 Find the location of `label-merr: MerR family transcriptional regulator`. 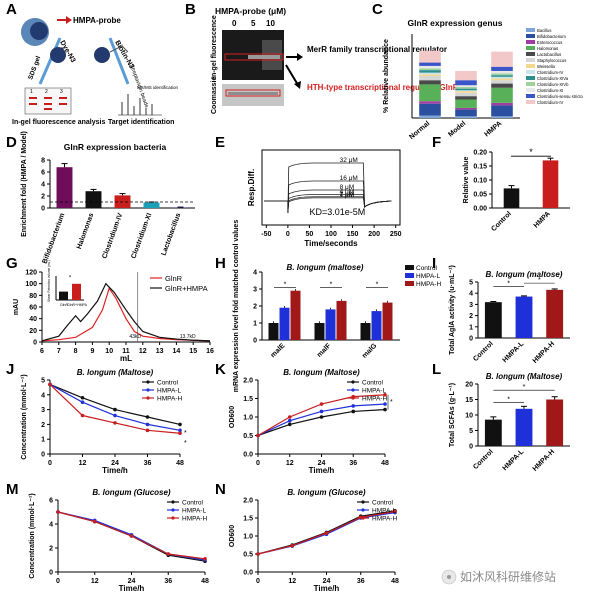

label-merr: MerR family transcriptional regulator is located at coordinates (377, 49).